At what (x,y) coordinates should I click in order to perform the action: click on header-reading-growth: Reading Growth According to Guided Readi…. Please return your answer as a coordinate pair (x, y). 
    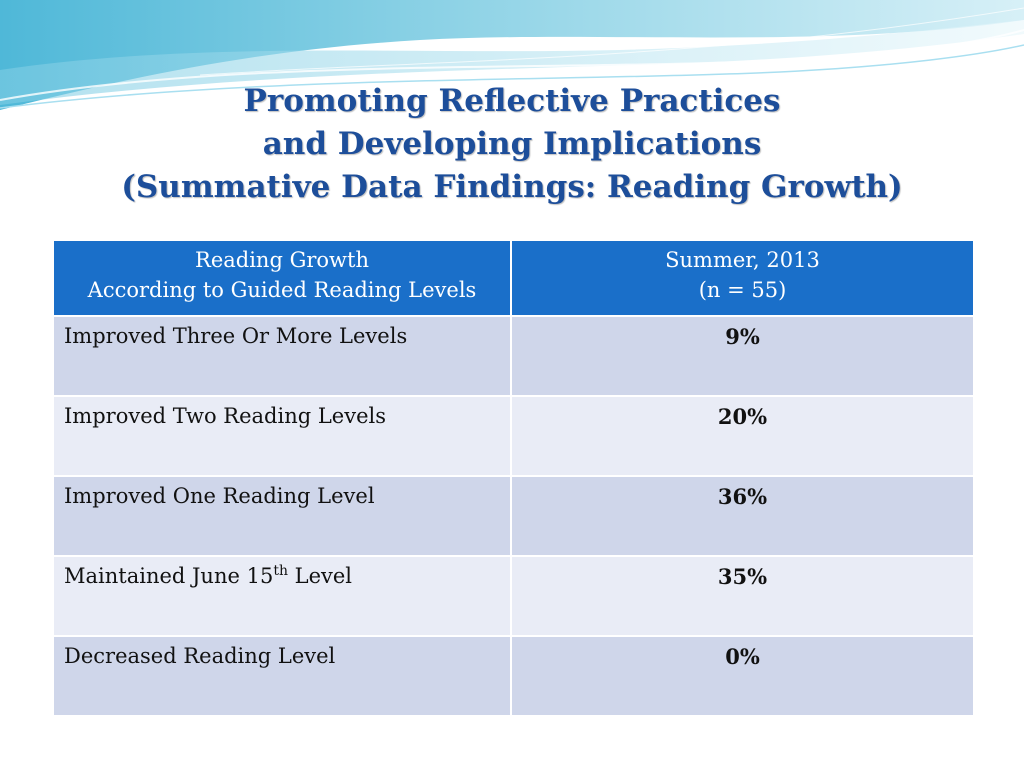
    Looking at the image, I should click on (282, 278).